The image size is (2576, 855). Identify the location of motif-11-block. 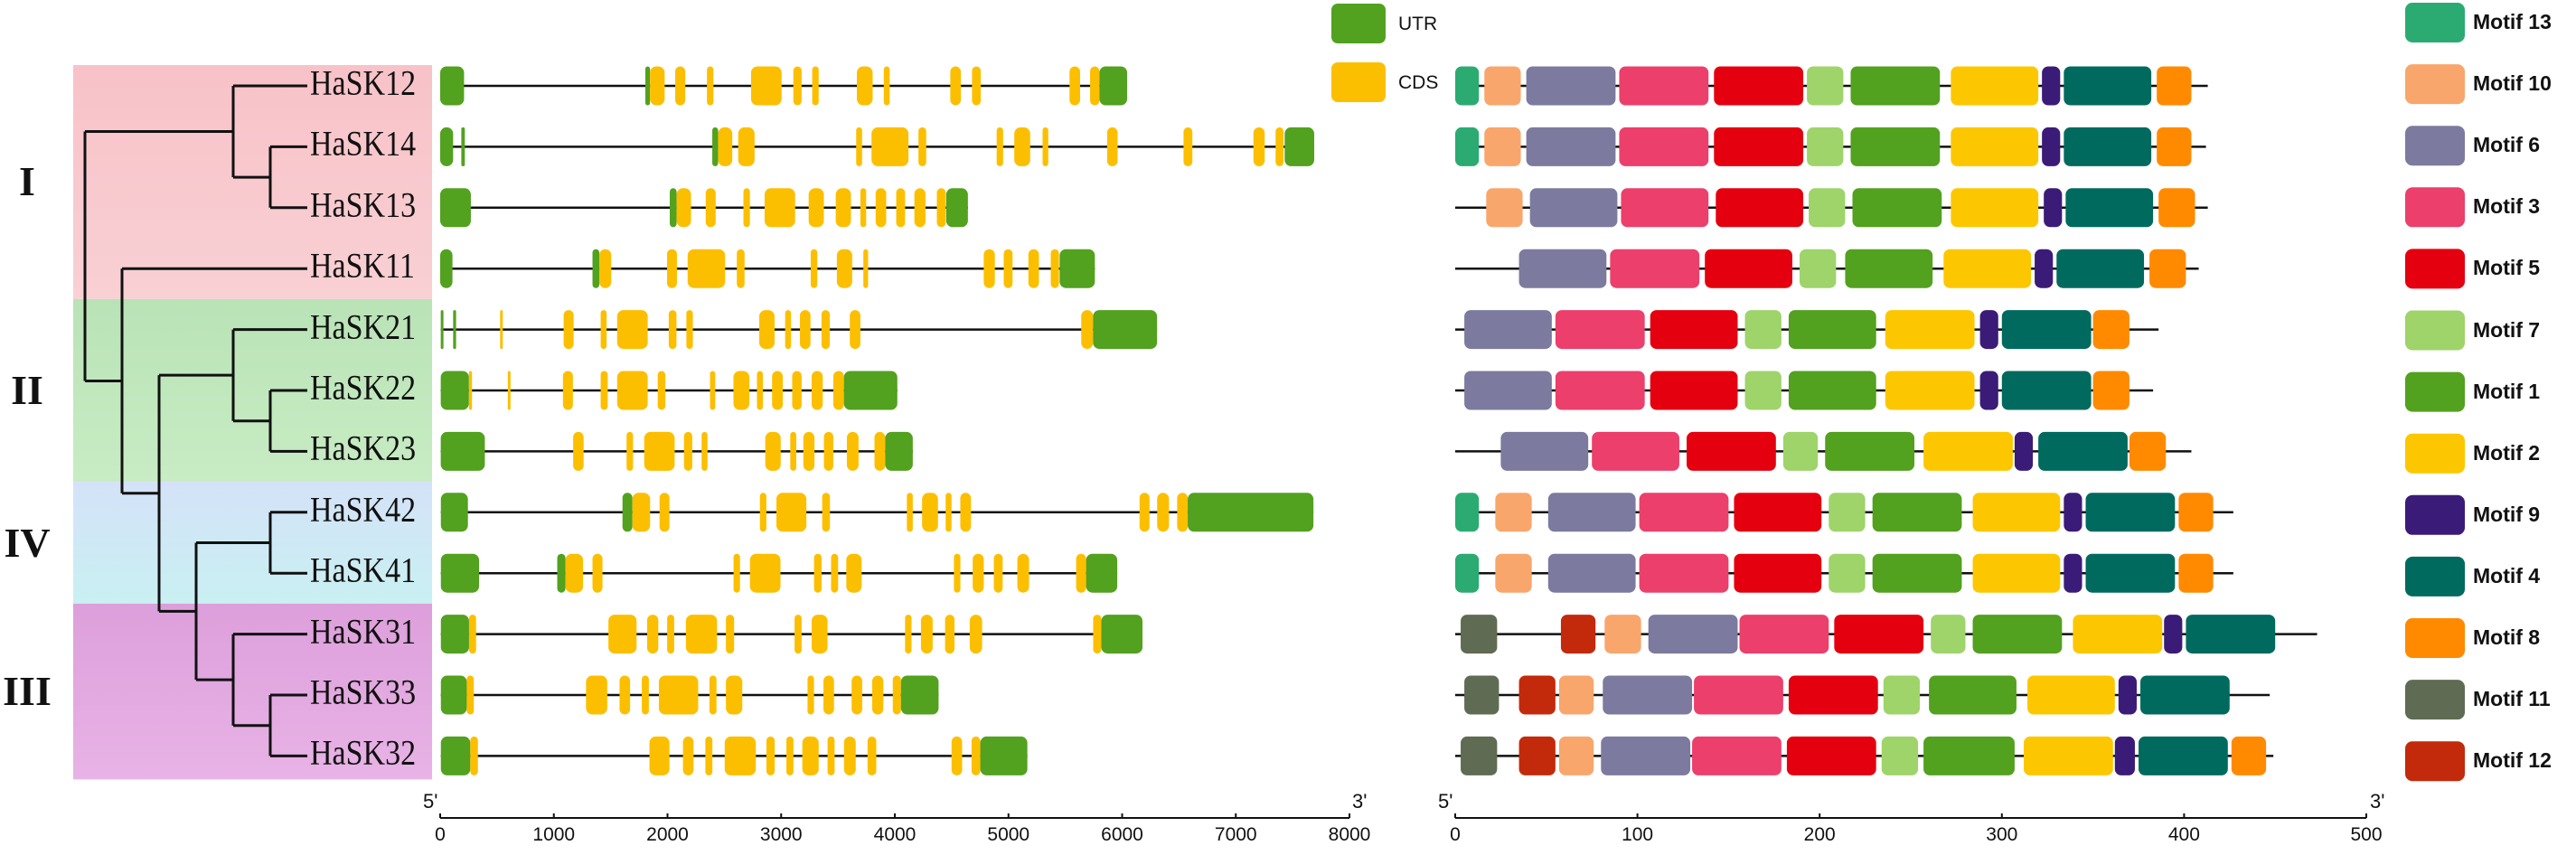
(1480, 755).